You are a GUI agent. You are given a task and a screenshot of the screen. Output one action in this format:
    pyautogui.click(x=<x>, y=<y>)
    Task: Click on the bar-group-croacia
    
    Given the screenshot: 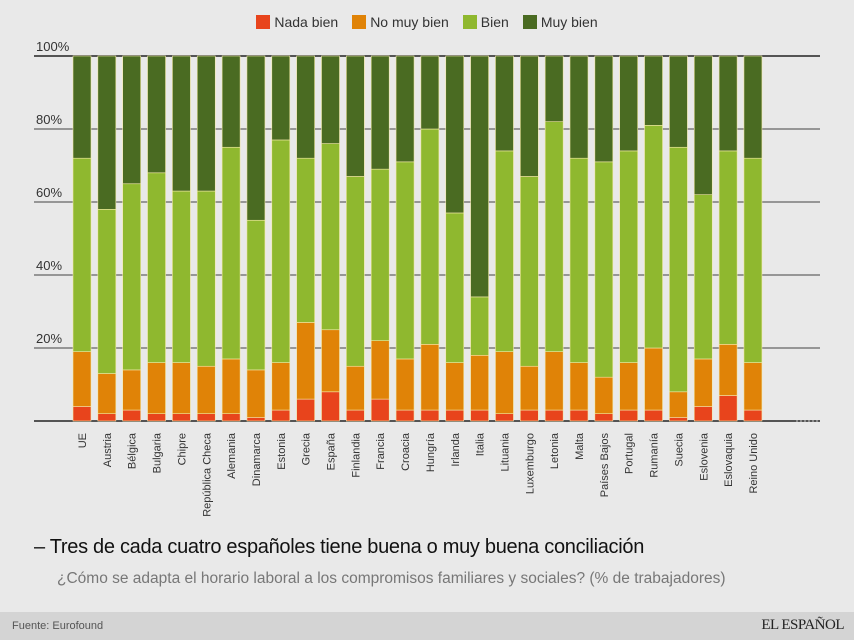 What is the action you would take?
    pyautogui.click(x=405, y=238)
    